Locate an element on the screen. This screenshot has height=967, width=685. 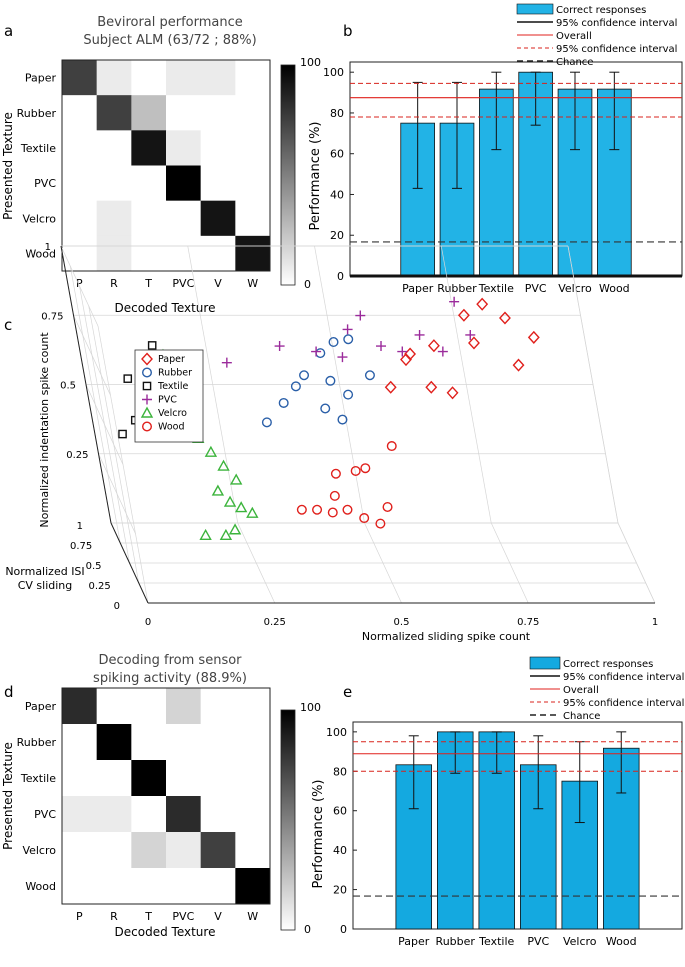
legend-b-correct: Correct responses is located at coordinates (601, 10).